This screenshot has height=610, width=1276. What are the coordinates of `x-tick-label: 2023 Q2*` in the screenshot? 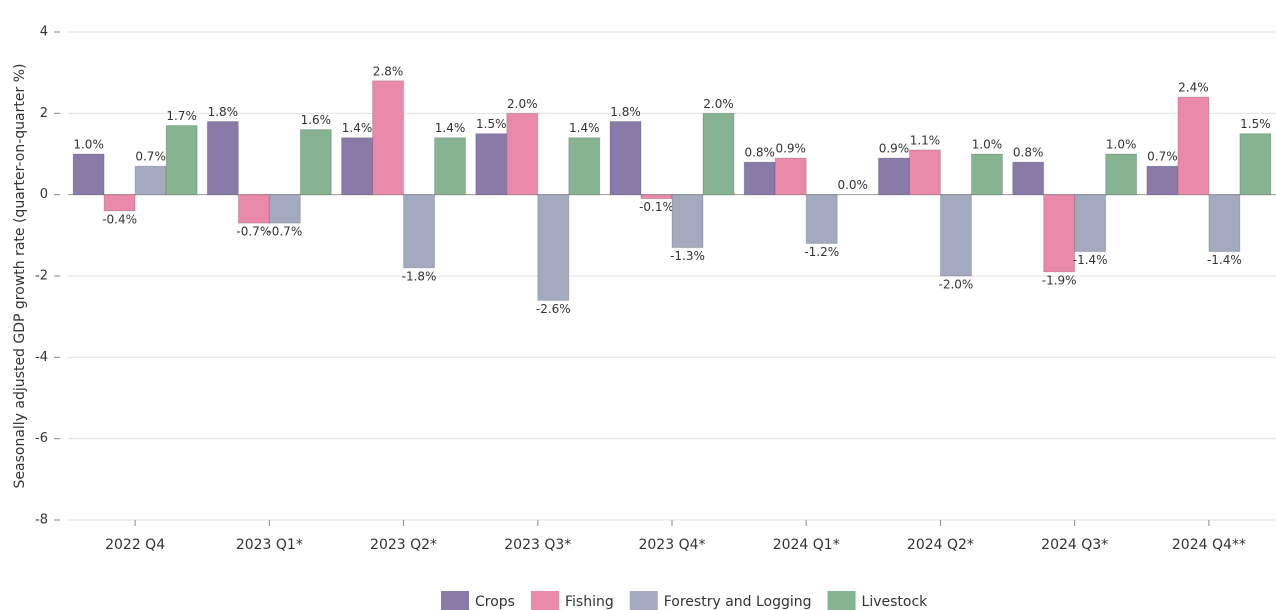 It's located at (403, 545).